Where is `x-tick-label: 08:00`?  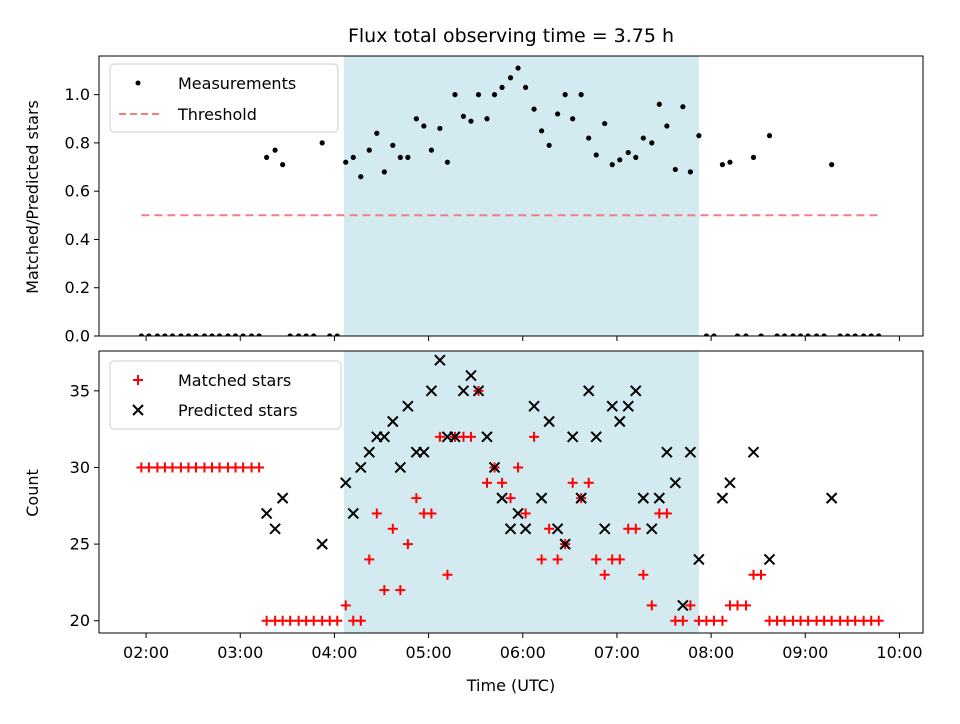
x-tick-label: 08:00 is located at coordinates (711, 652).